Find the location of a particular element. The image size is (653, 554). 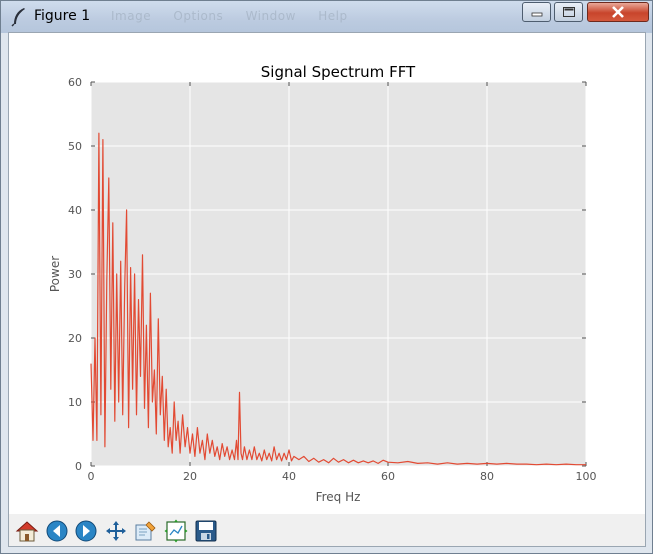

y-tick-label: 20 is located at coordinates (75, 338).